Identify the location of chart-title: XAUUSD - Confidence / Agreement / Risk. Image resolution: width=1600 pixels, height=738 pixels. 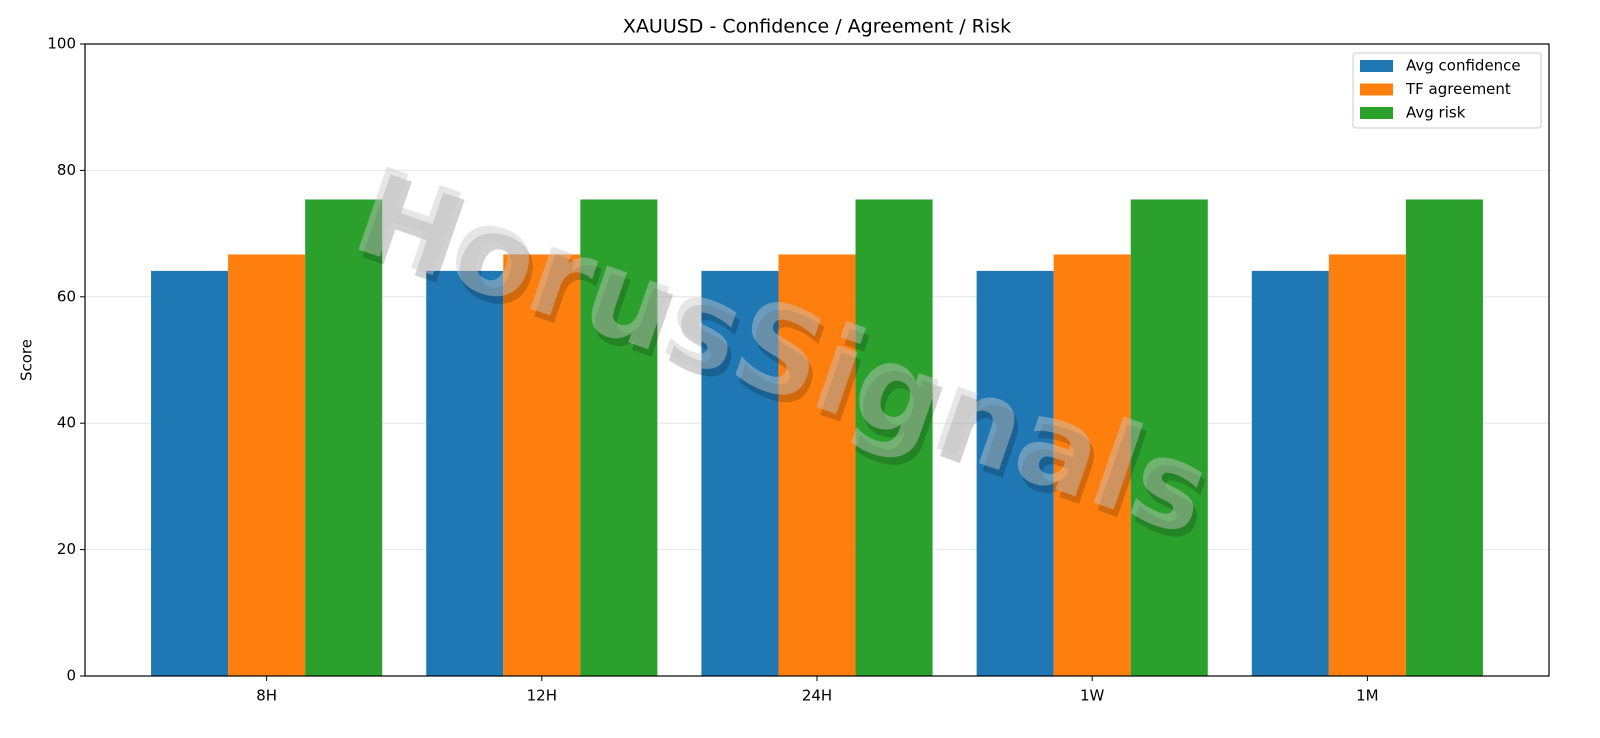
(817, 27).